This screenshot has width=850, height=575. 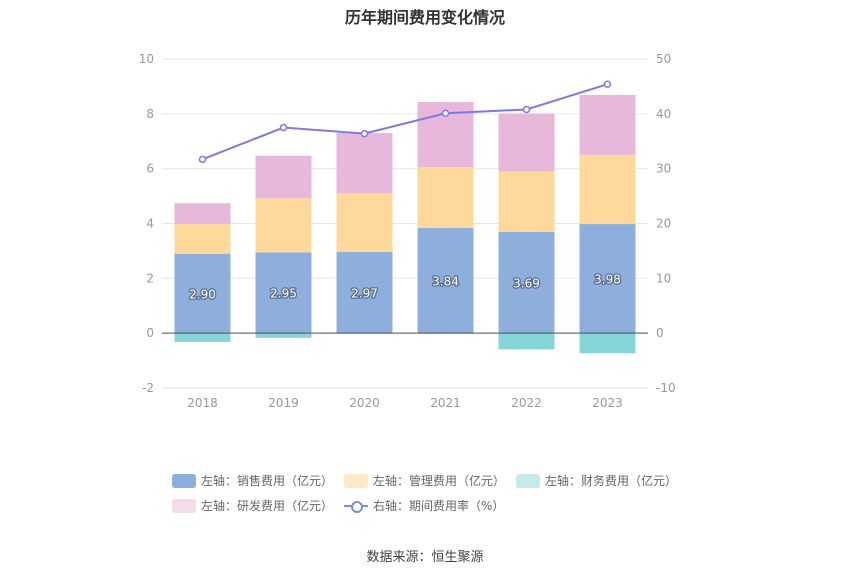 What do you see at coordinates (439, 506) in the screenshot?
I see `legend-label-rate: 右轴：期间费用率（%）` at bounding box center [439, 506].